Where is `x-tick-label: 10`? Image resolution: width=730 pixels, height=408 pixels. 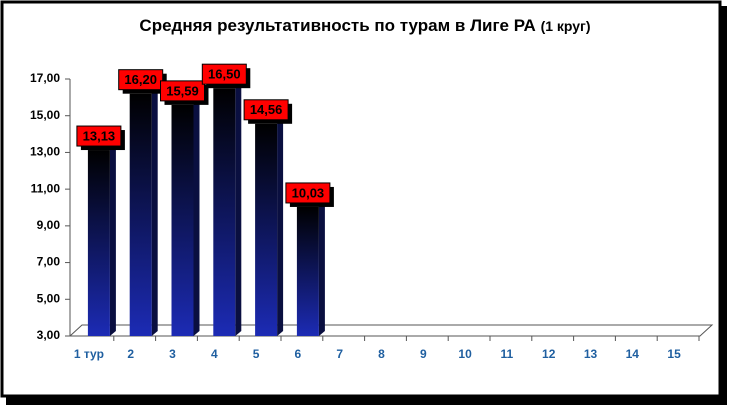
x-tick-label: 10 is located at coordinates (465, 354).